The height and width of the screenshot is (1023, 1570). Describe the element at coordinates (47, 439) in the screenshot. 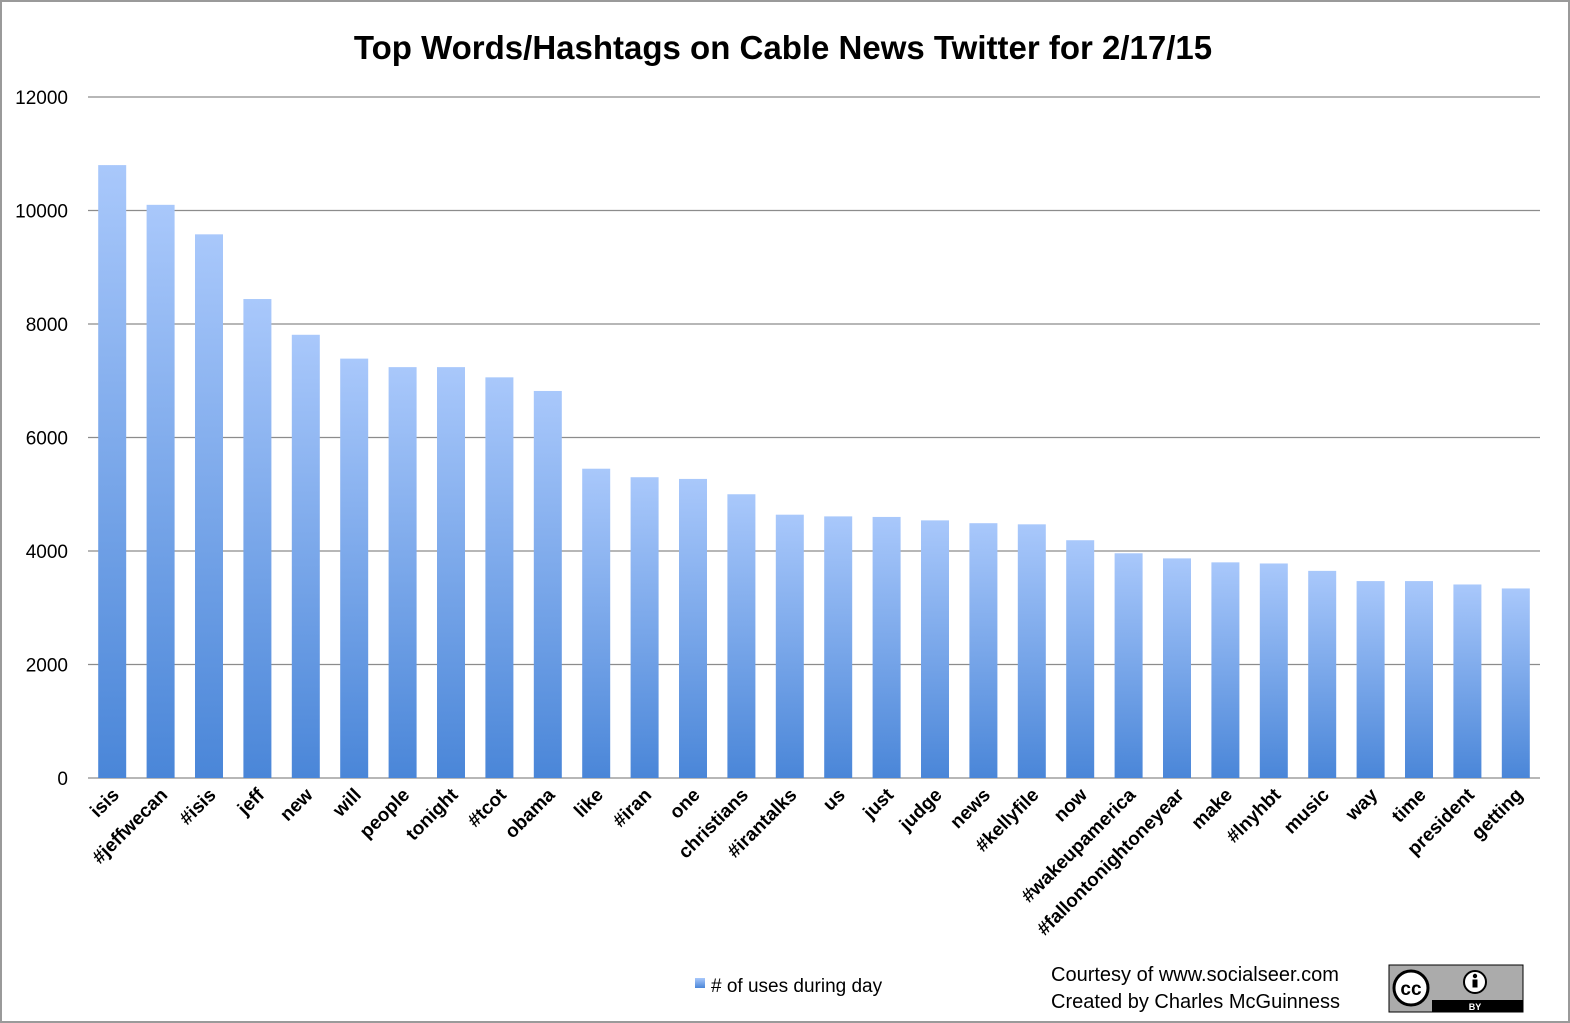

I see `y-tick-label: 6000` at that location.